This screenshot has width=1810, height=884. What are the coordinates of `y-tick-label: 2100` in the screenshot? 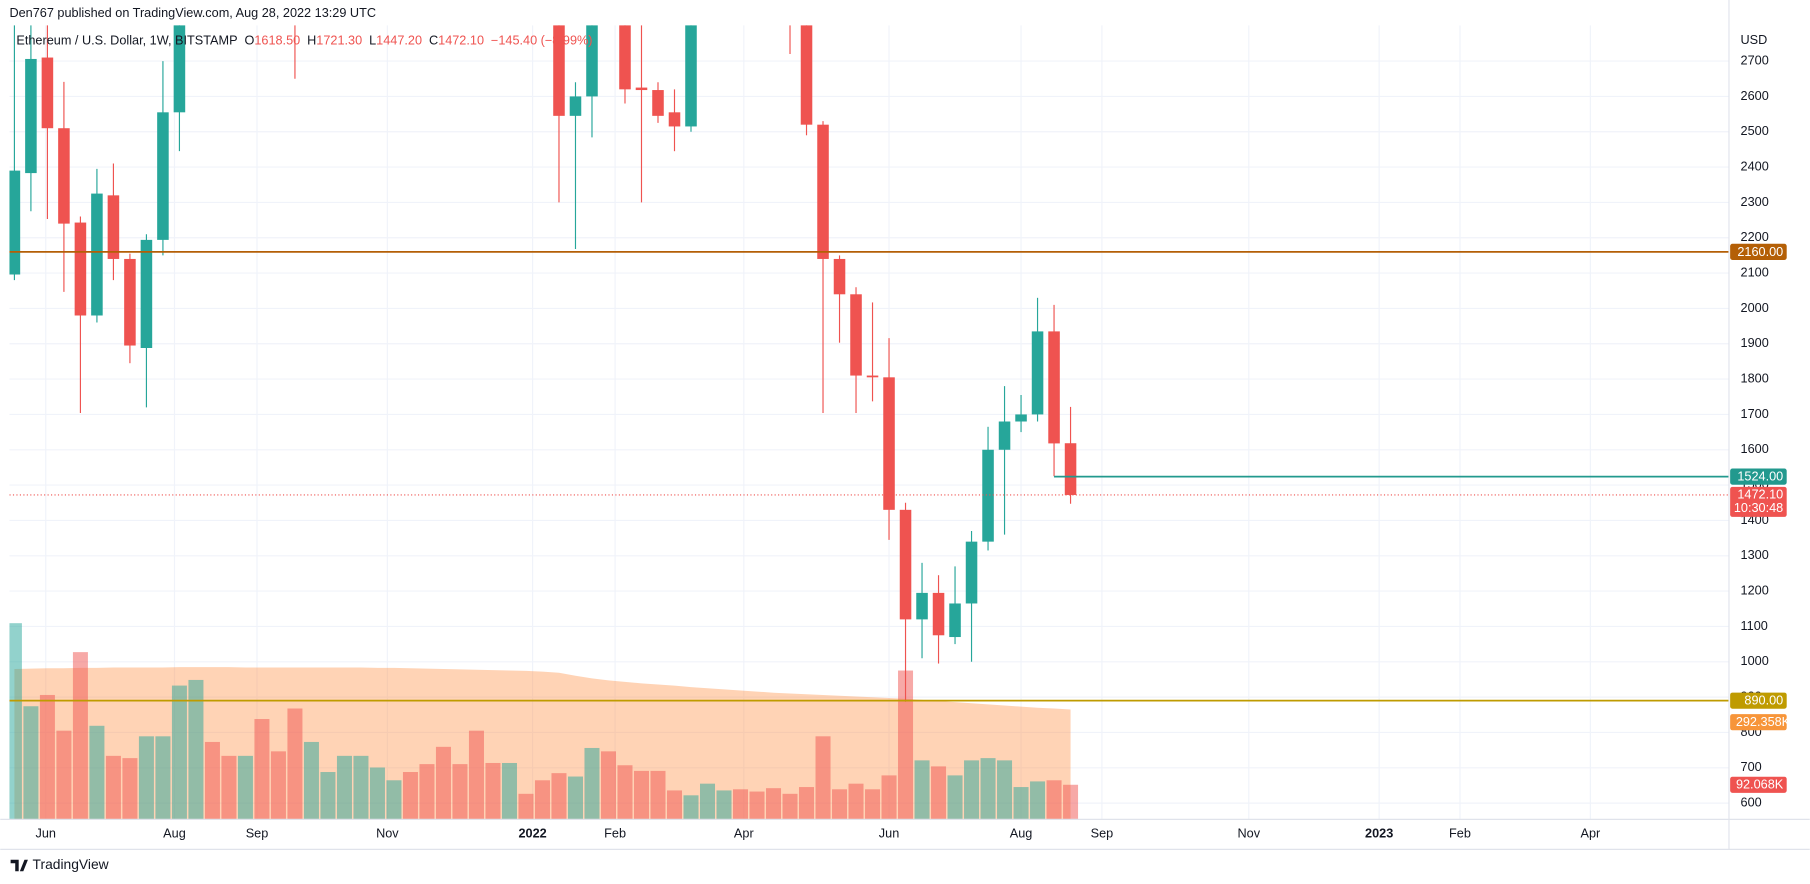 It's located at (1755, 272).